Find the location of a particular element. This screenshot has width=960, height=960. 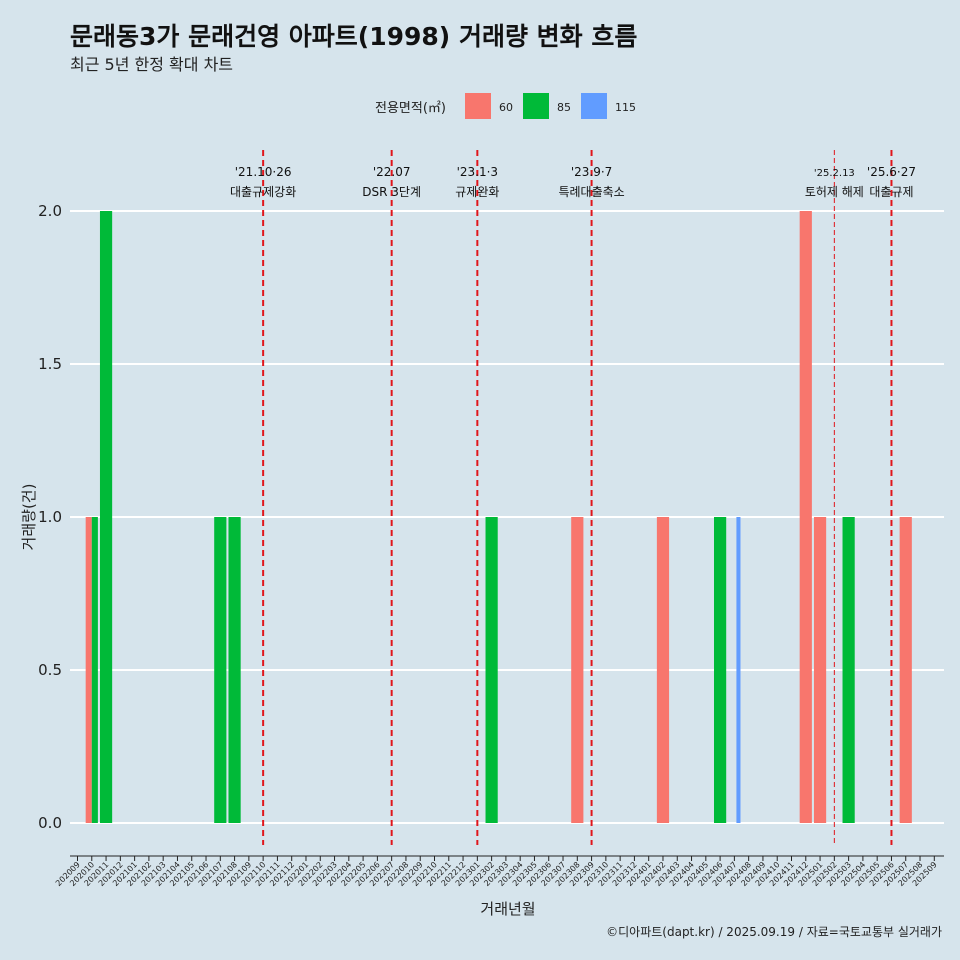

legend-label-85: 85 is located at coordinates (564, 107).